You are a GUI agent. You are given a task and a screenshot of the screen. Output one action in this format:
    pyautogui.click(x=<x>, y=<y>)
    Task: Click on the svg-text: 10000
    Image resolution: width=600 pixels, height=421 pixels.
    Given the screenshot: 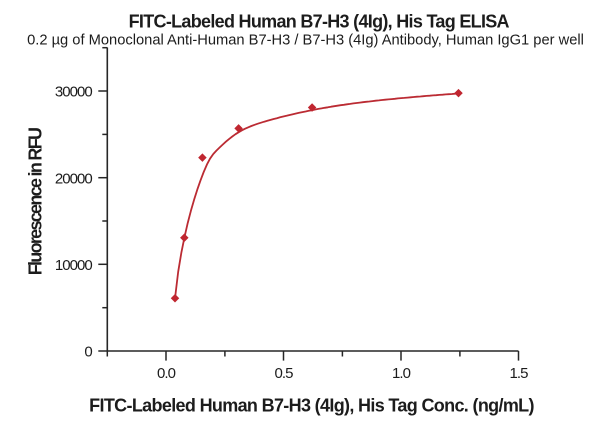 What is the action you would take?
    pyautogui.click(x=74, y=265)
    